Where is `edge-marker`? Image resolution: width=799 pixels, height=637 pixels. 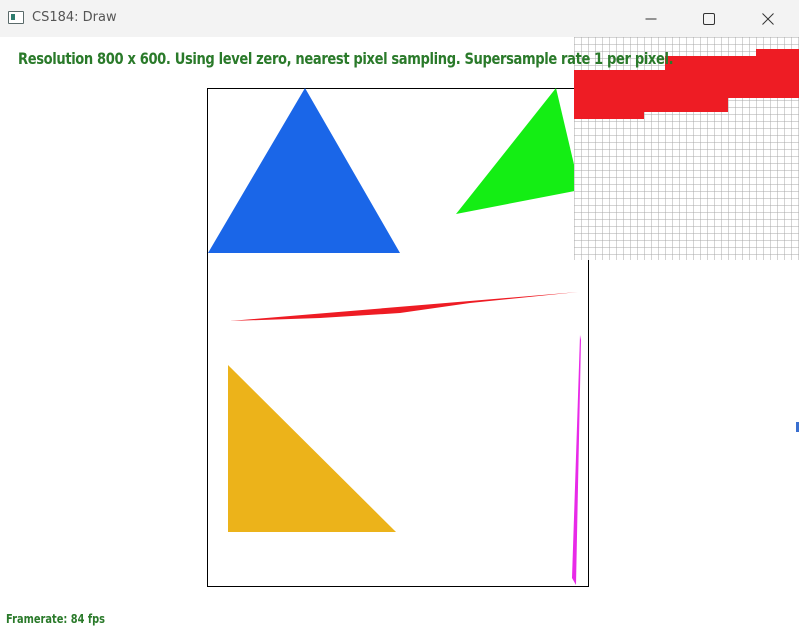
edge-marker is located at coordinates (797, 427).